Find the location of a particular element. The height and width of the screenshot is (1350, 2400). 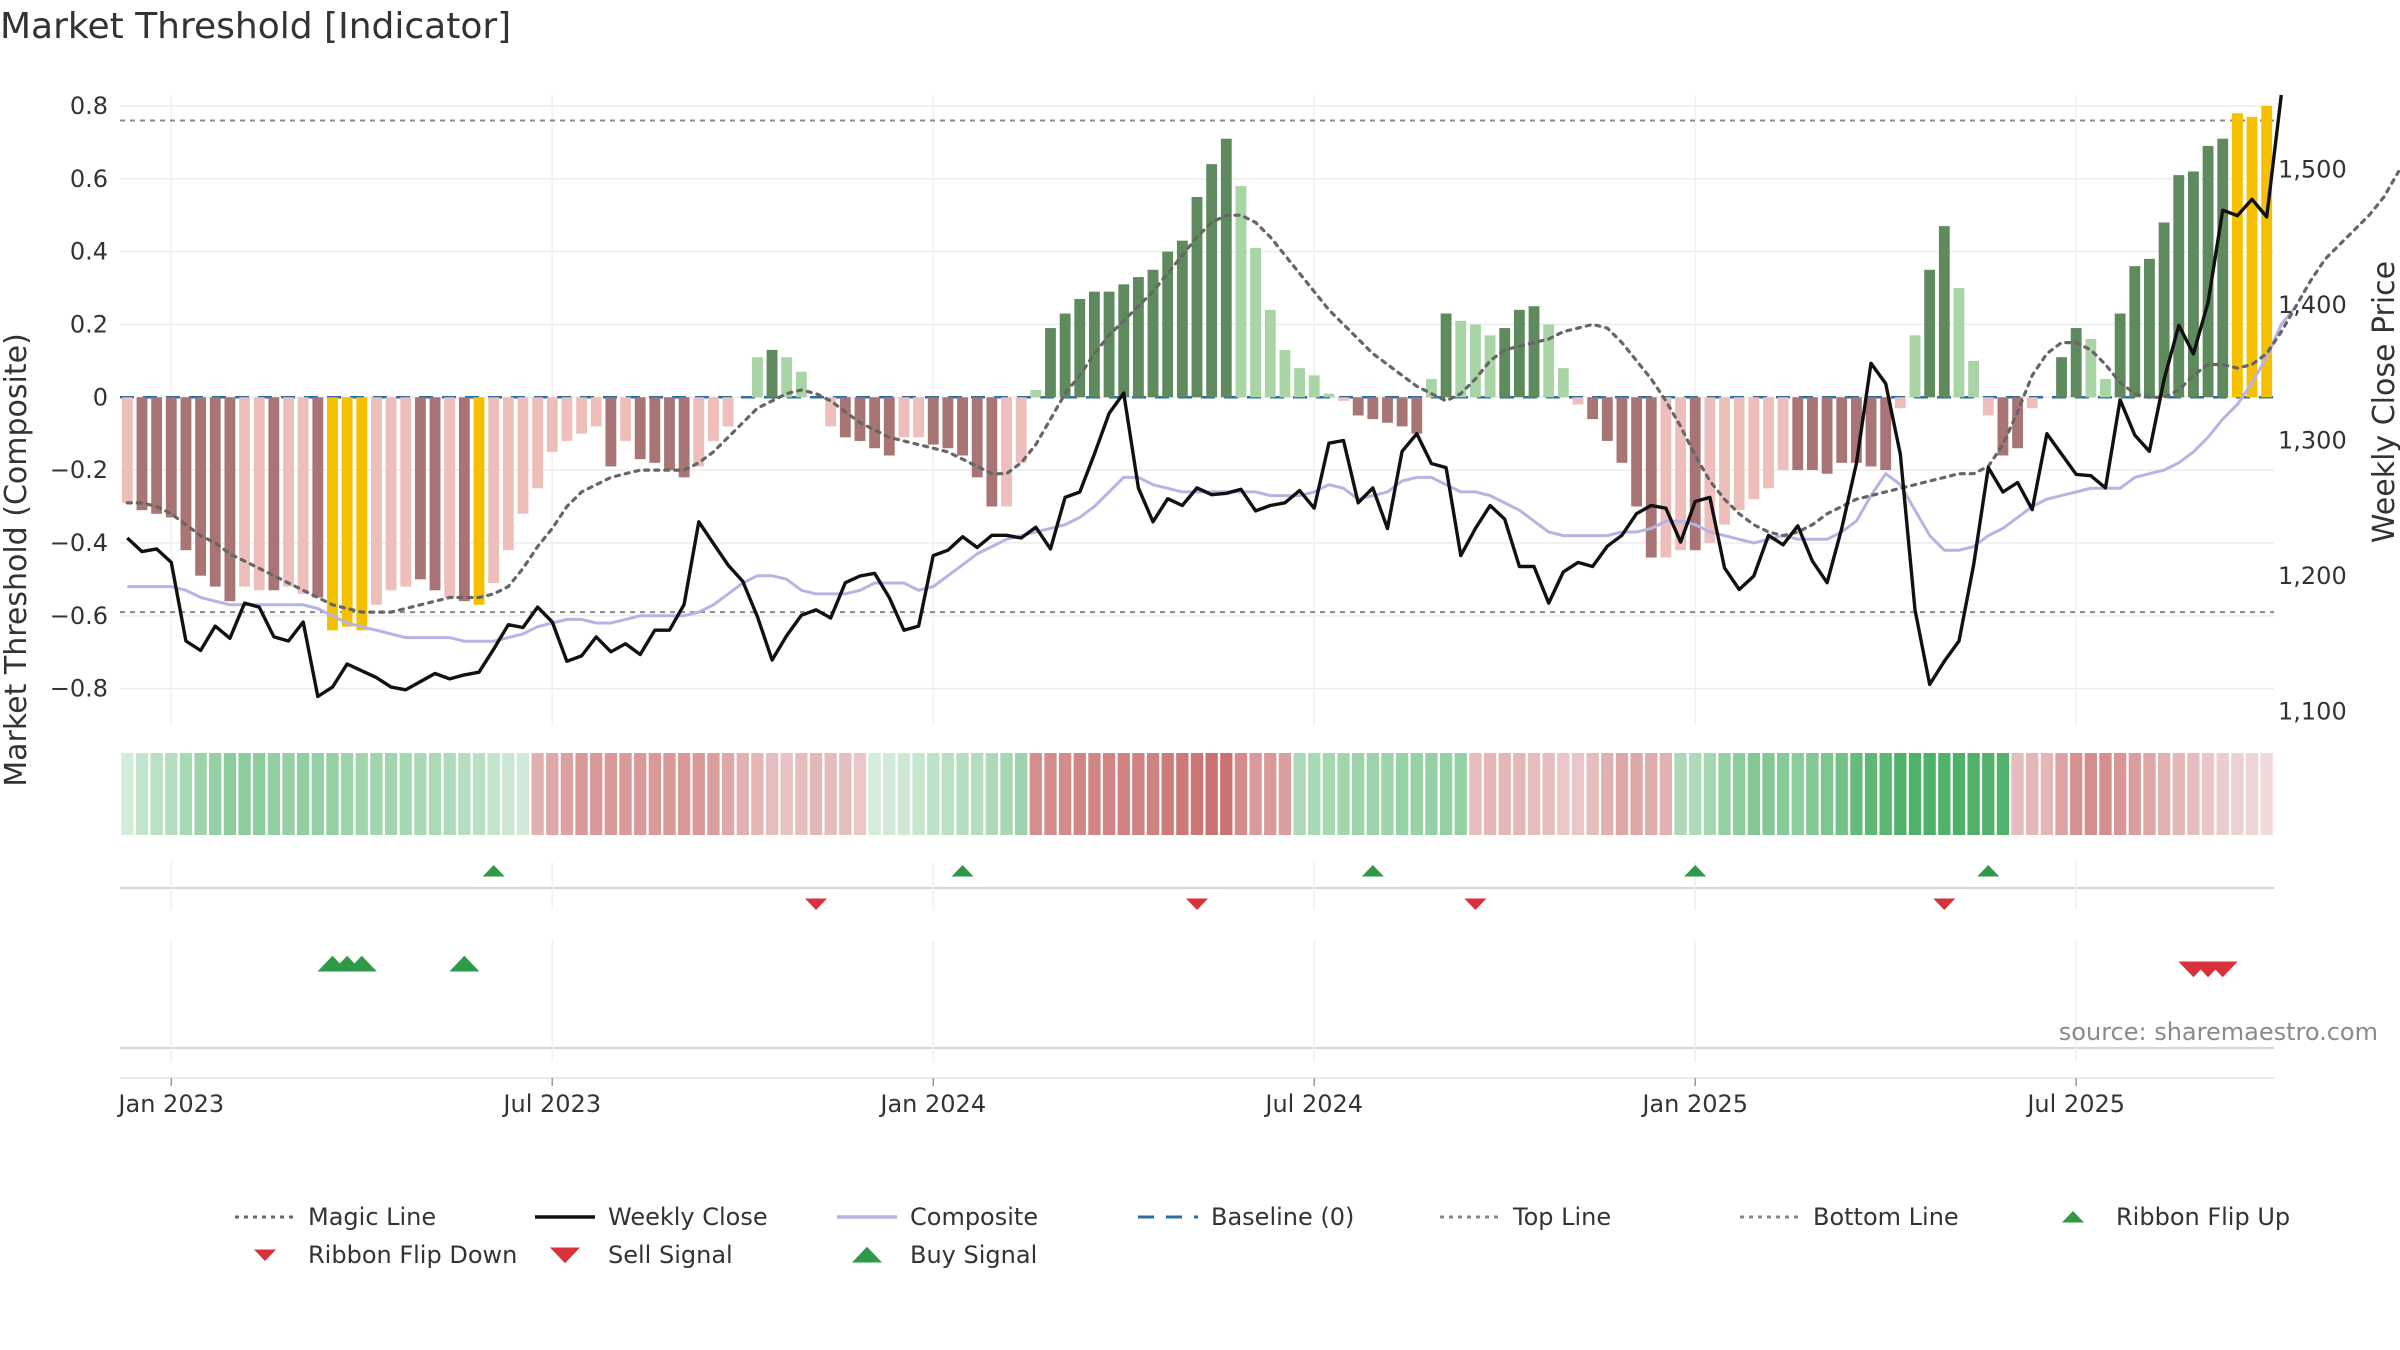

y-tick-label: −0.8 is located at coordinates (79, 689).